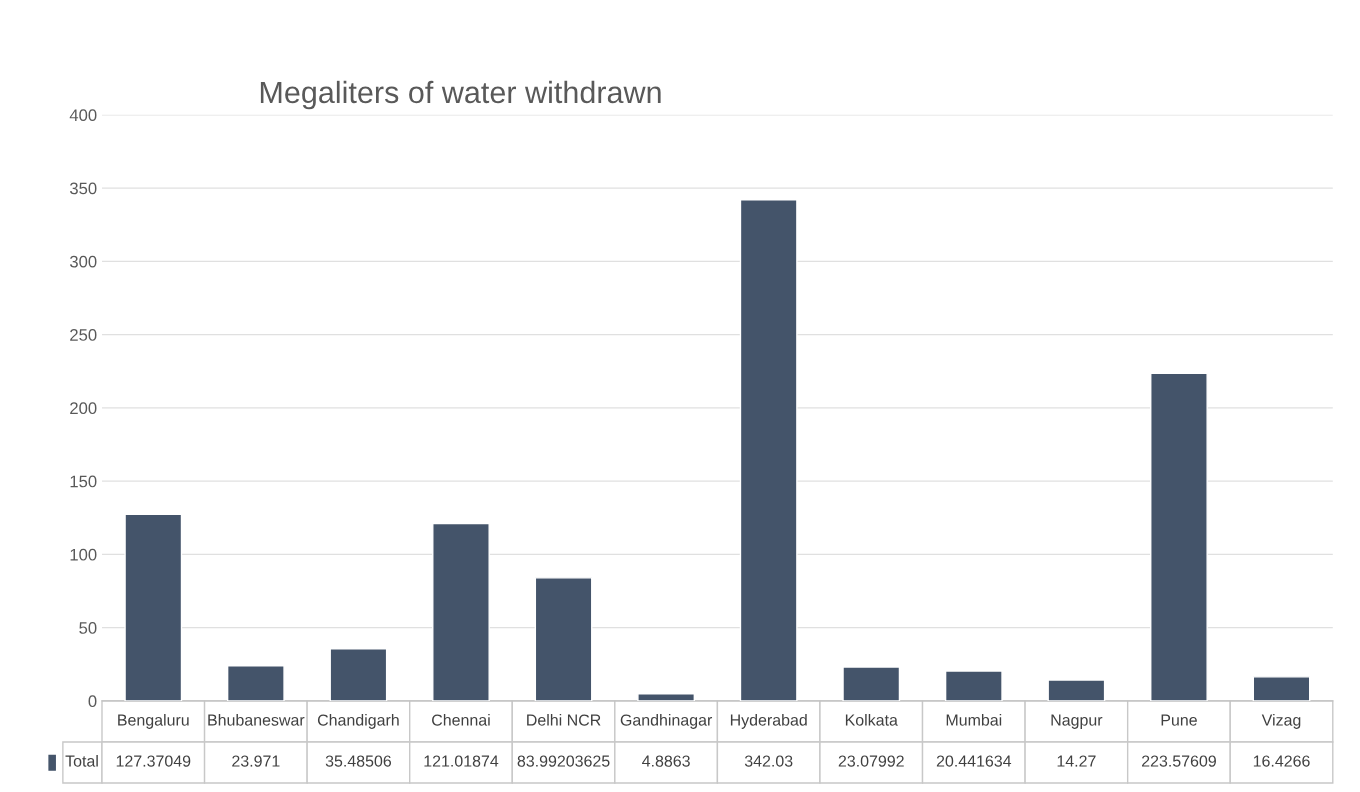 The height and width of the screenshot is (792, 1360). What do you see at coordinates (768, 761) in the screenshot?
I see `data-label: 342.03` at bounding box center [768, 761].